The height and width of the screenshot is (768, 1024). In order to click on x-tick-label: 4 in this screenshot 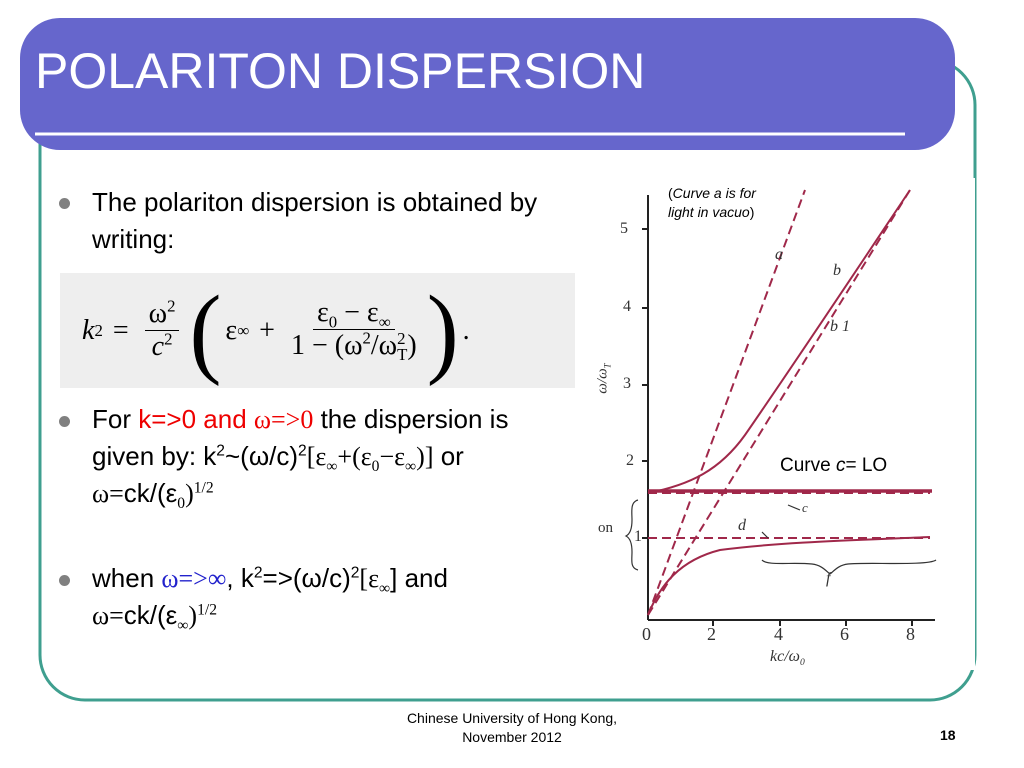, I will do `click(778, 634)`.